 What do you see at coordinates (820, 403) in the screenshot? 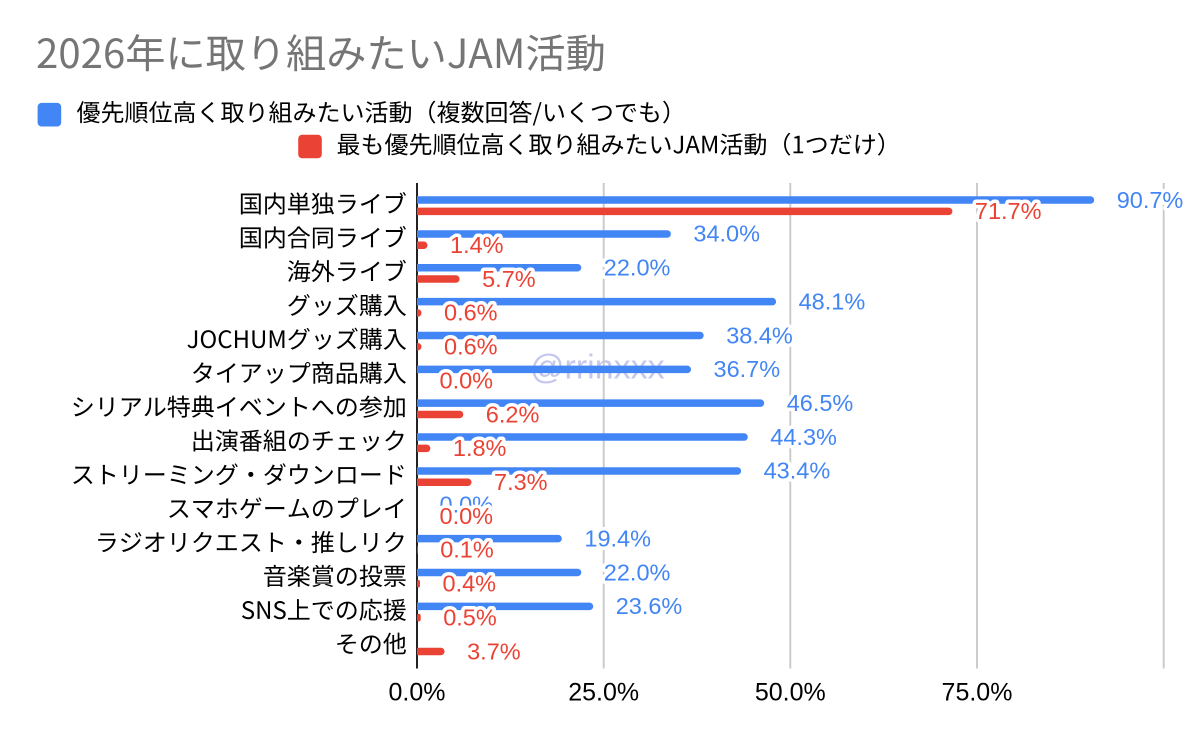
I see `svg-text: 46.5%` at bounding box center [820, 403].